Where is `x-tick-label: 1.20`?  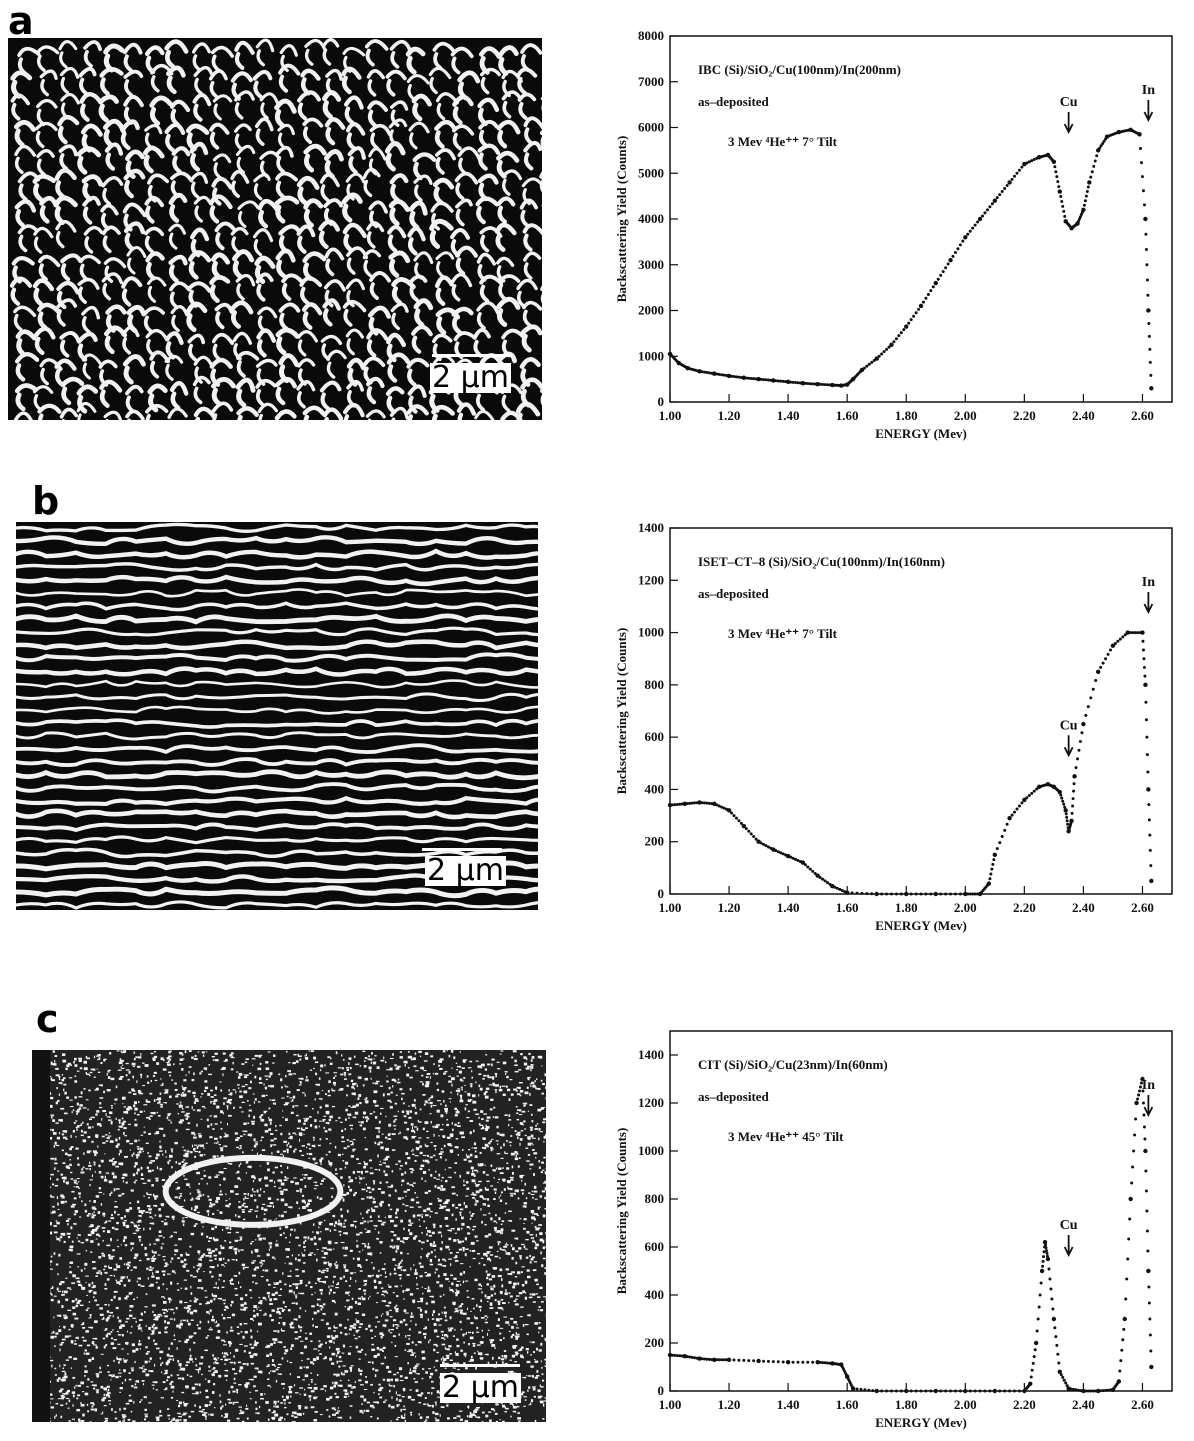 x-tick-label: 1.20 is located at coordinates (729, 1404).